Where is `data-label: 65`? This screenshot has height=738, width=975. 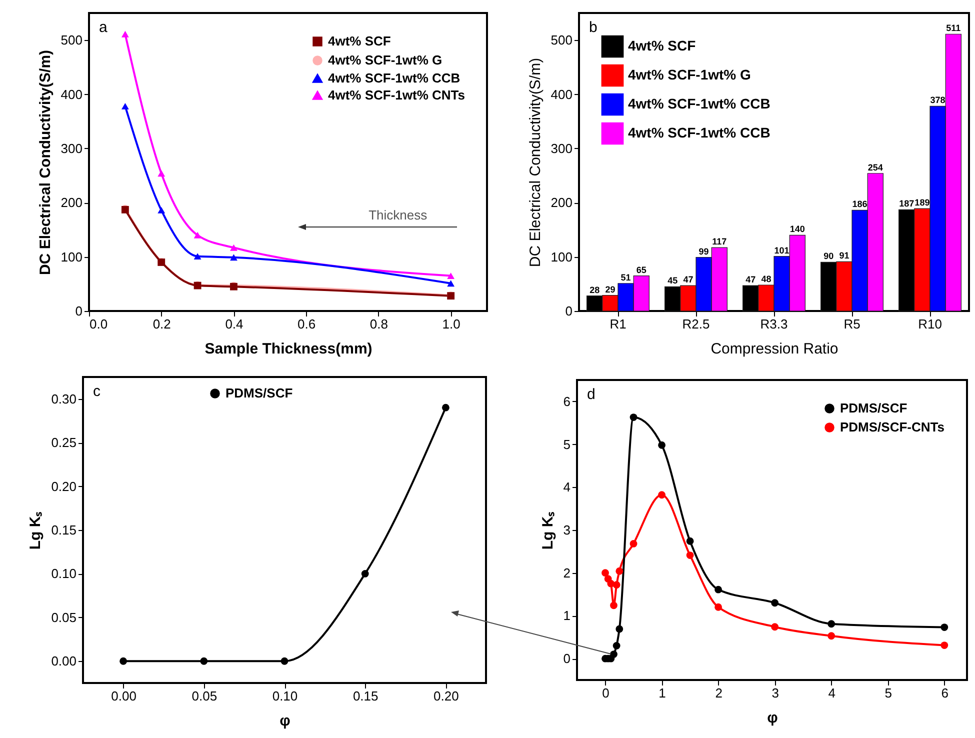 data-label: 65 is located at coordinates (641, 269).